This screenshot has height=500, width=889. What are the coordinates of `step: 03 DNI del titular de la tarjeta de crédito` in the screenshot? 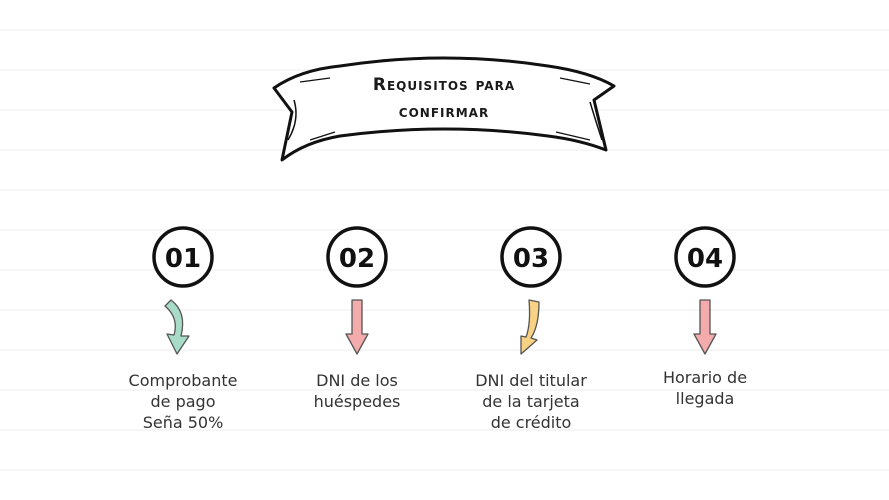 It's located at (531, 329).